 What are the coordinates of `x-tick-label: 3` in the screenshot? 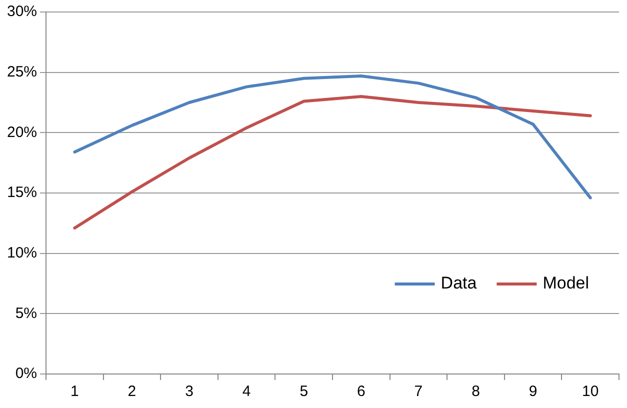 It's located at (189, 391).